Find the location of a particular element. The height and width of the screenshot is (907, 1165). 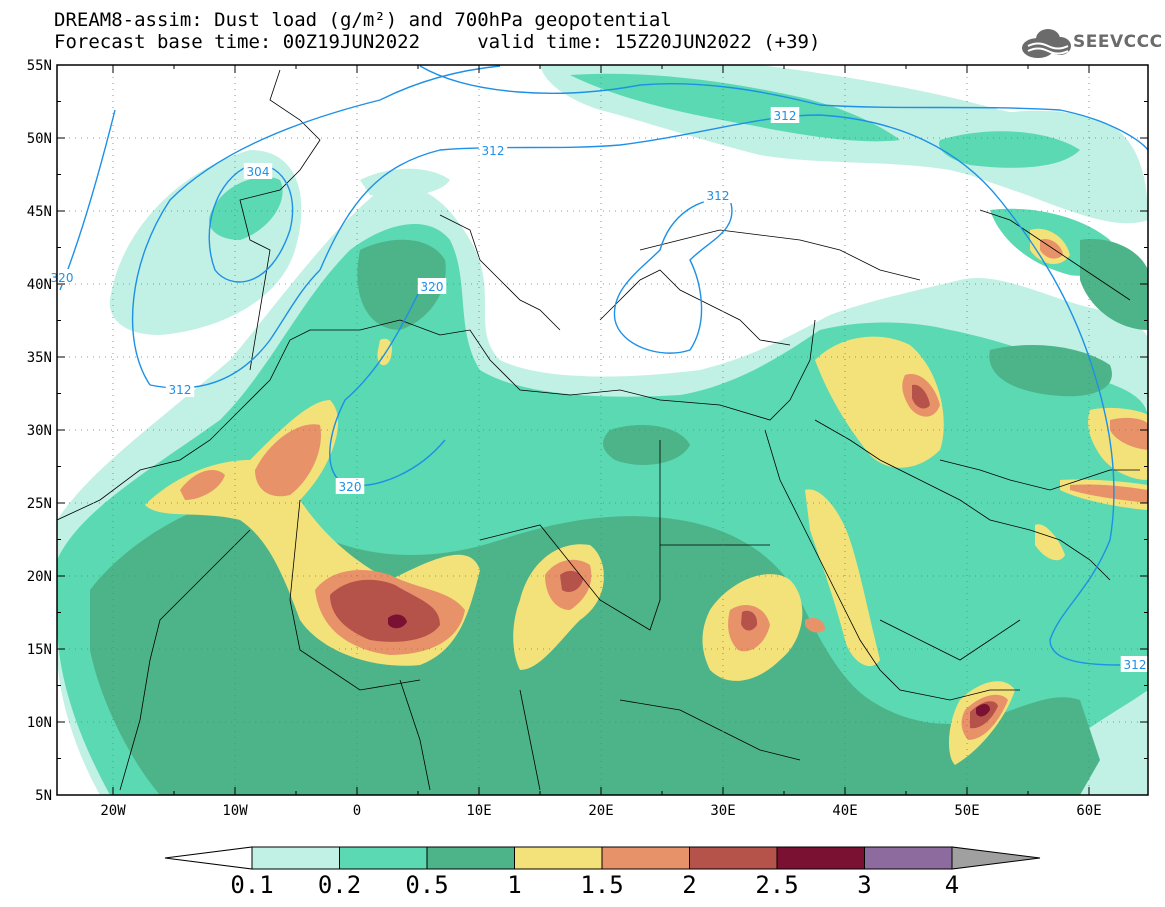

lat-label: 35N is located at coordinates (39, 358).